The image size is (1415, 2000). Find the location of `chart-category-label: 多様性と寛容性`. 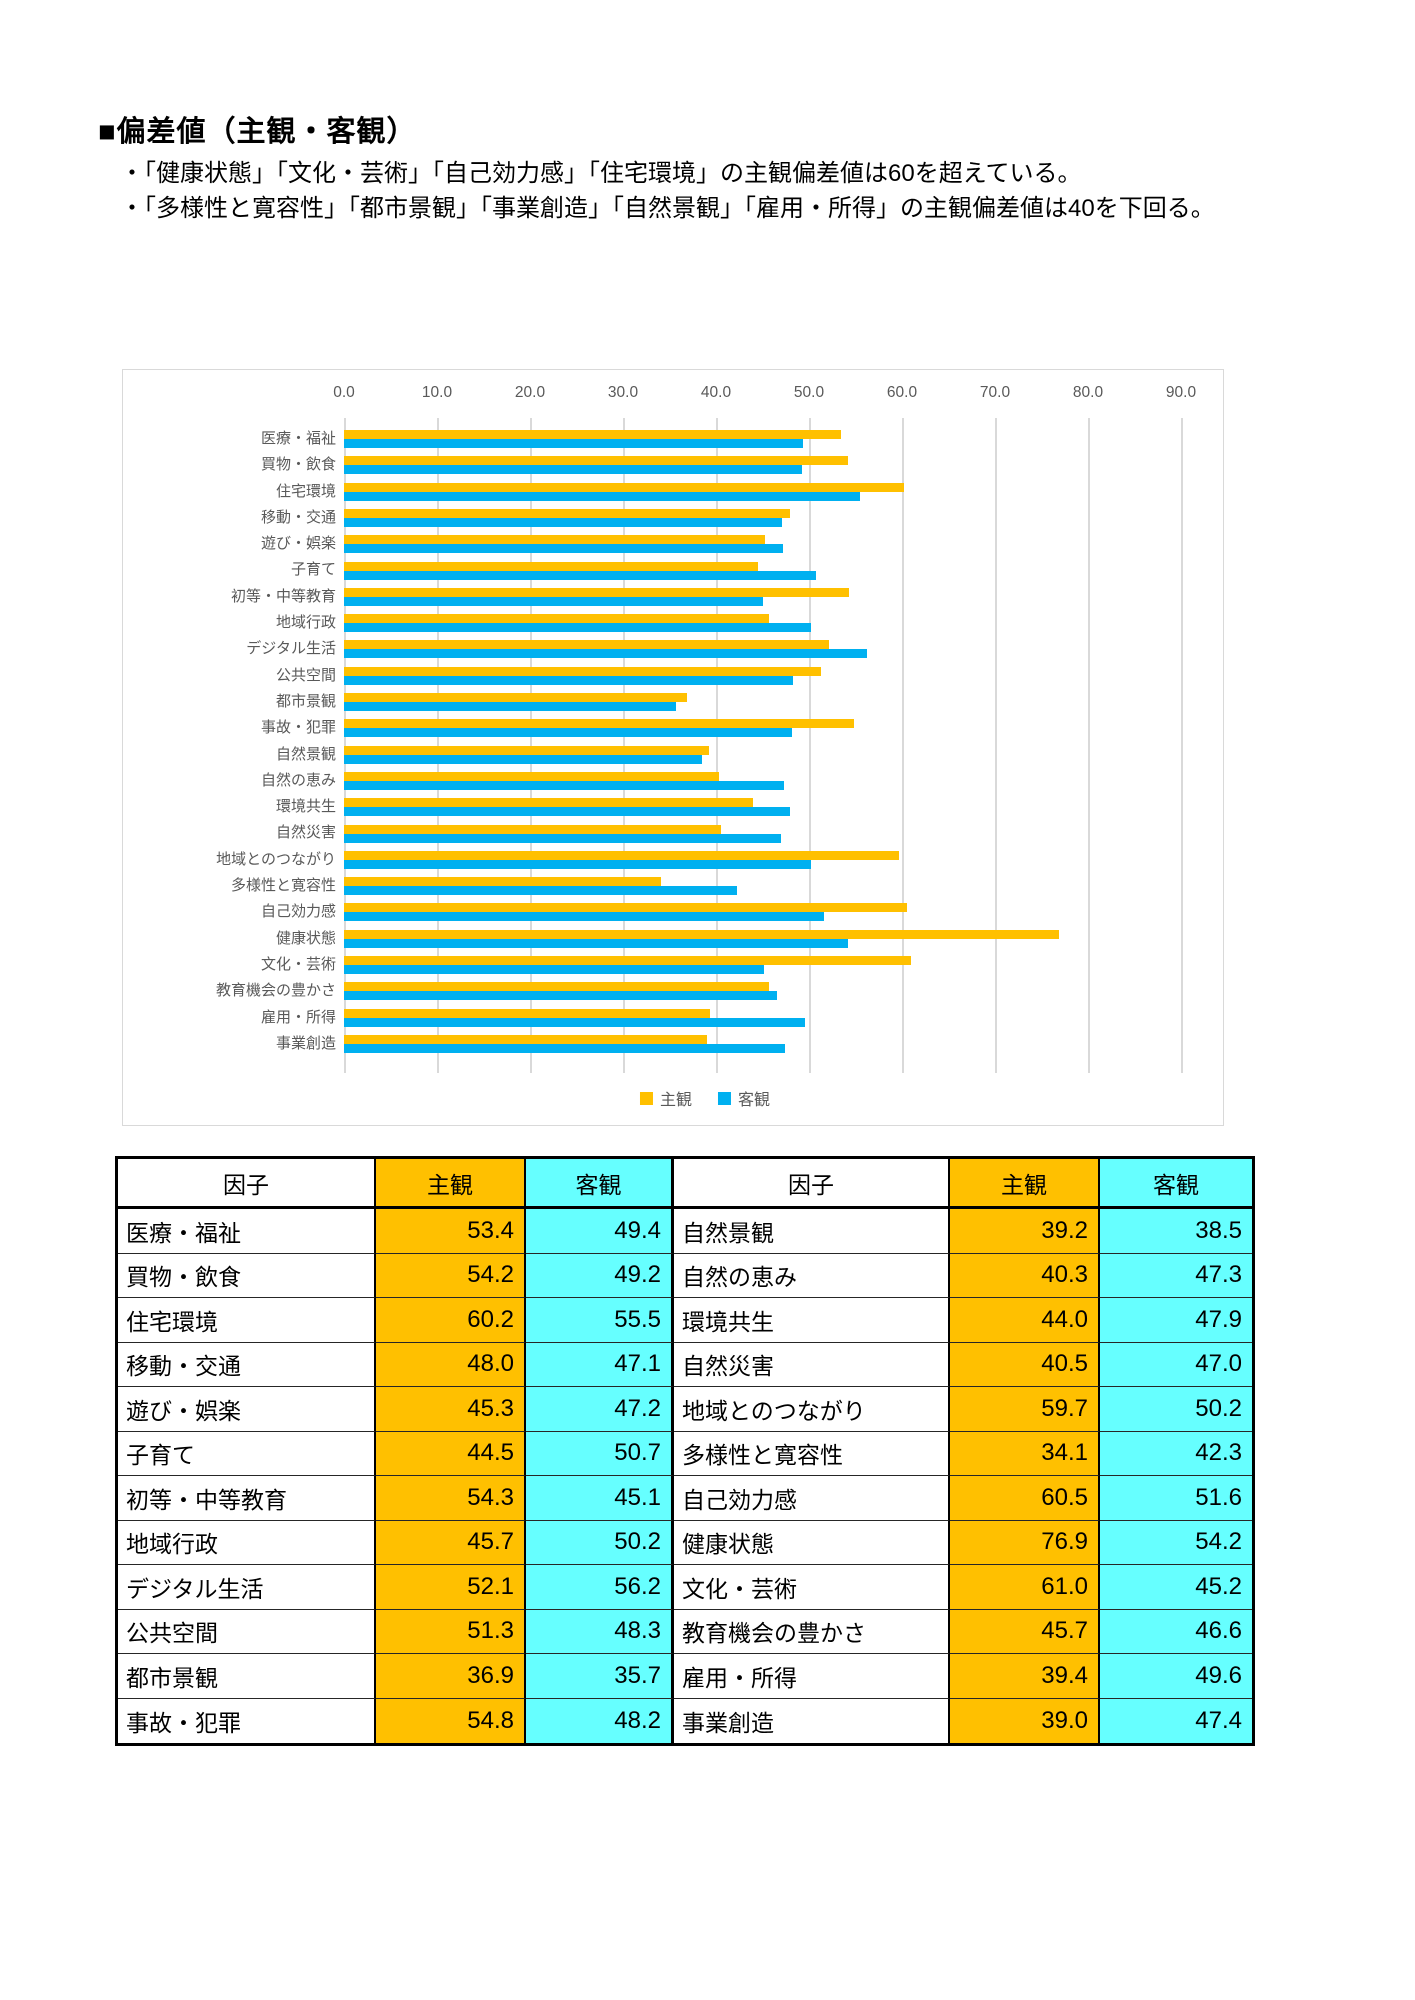

chart-category-label: 多様性と寛容性 is located at coordinates (283, 886).